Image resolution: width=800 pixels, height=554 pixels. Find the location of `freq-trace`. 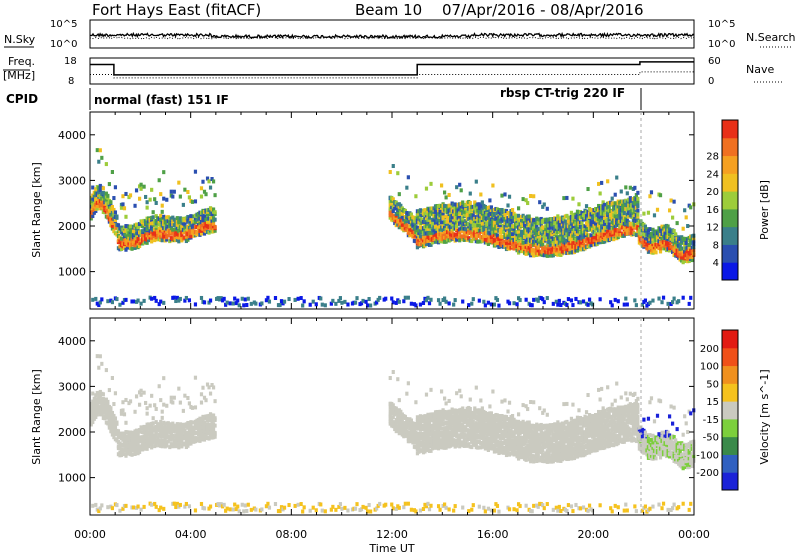

freq-trace is located at coordinates (392, 68).